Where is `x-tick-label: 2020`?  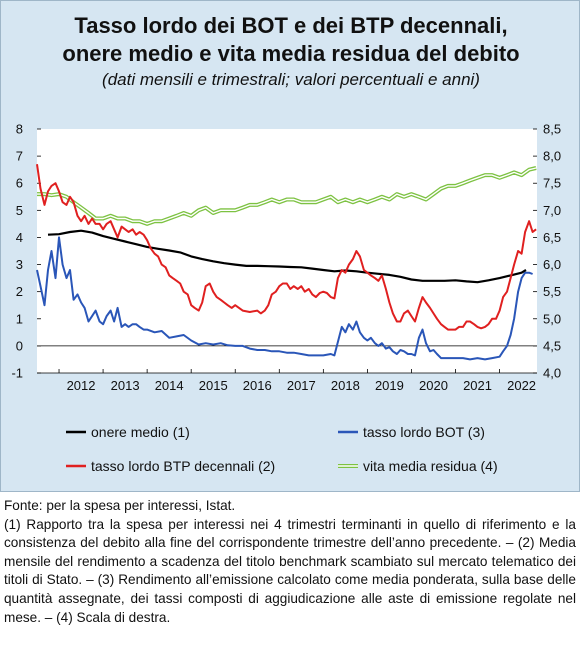
x-tick-label: 2020 is located at coordinates (433, 385).